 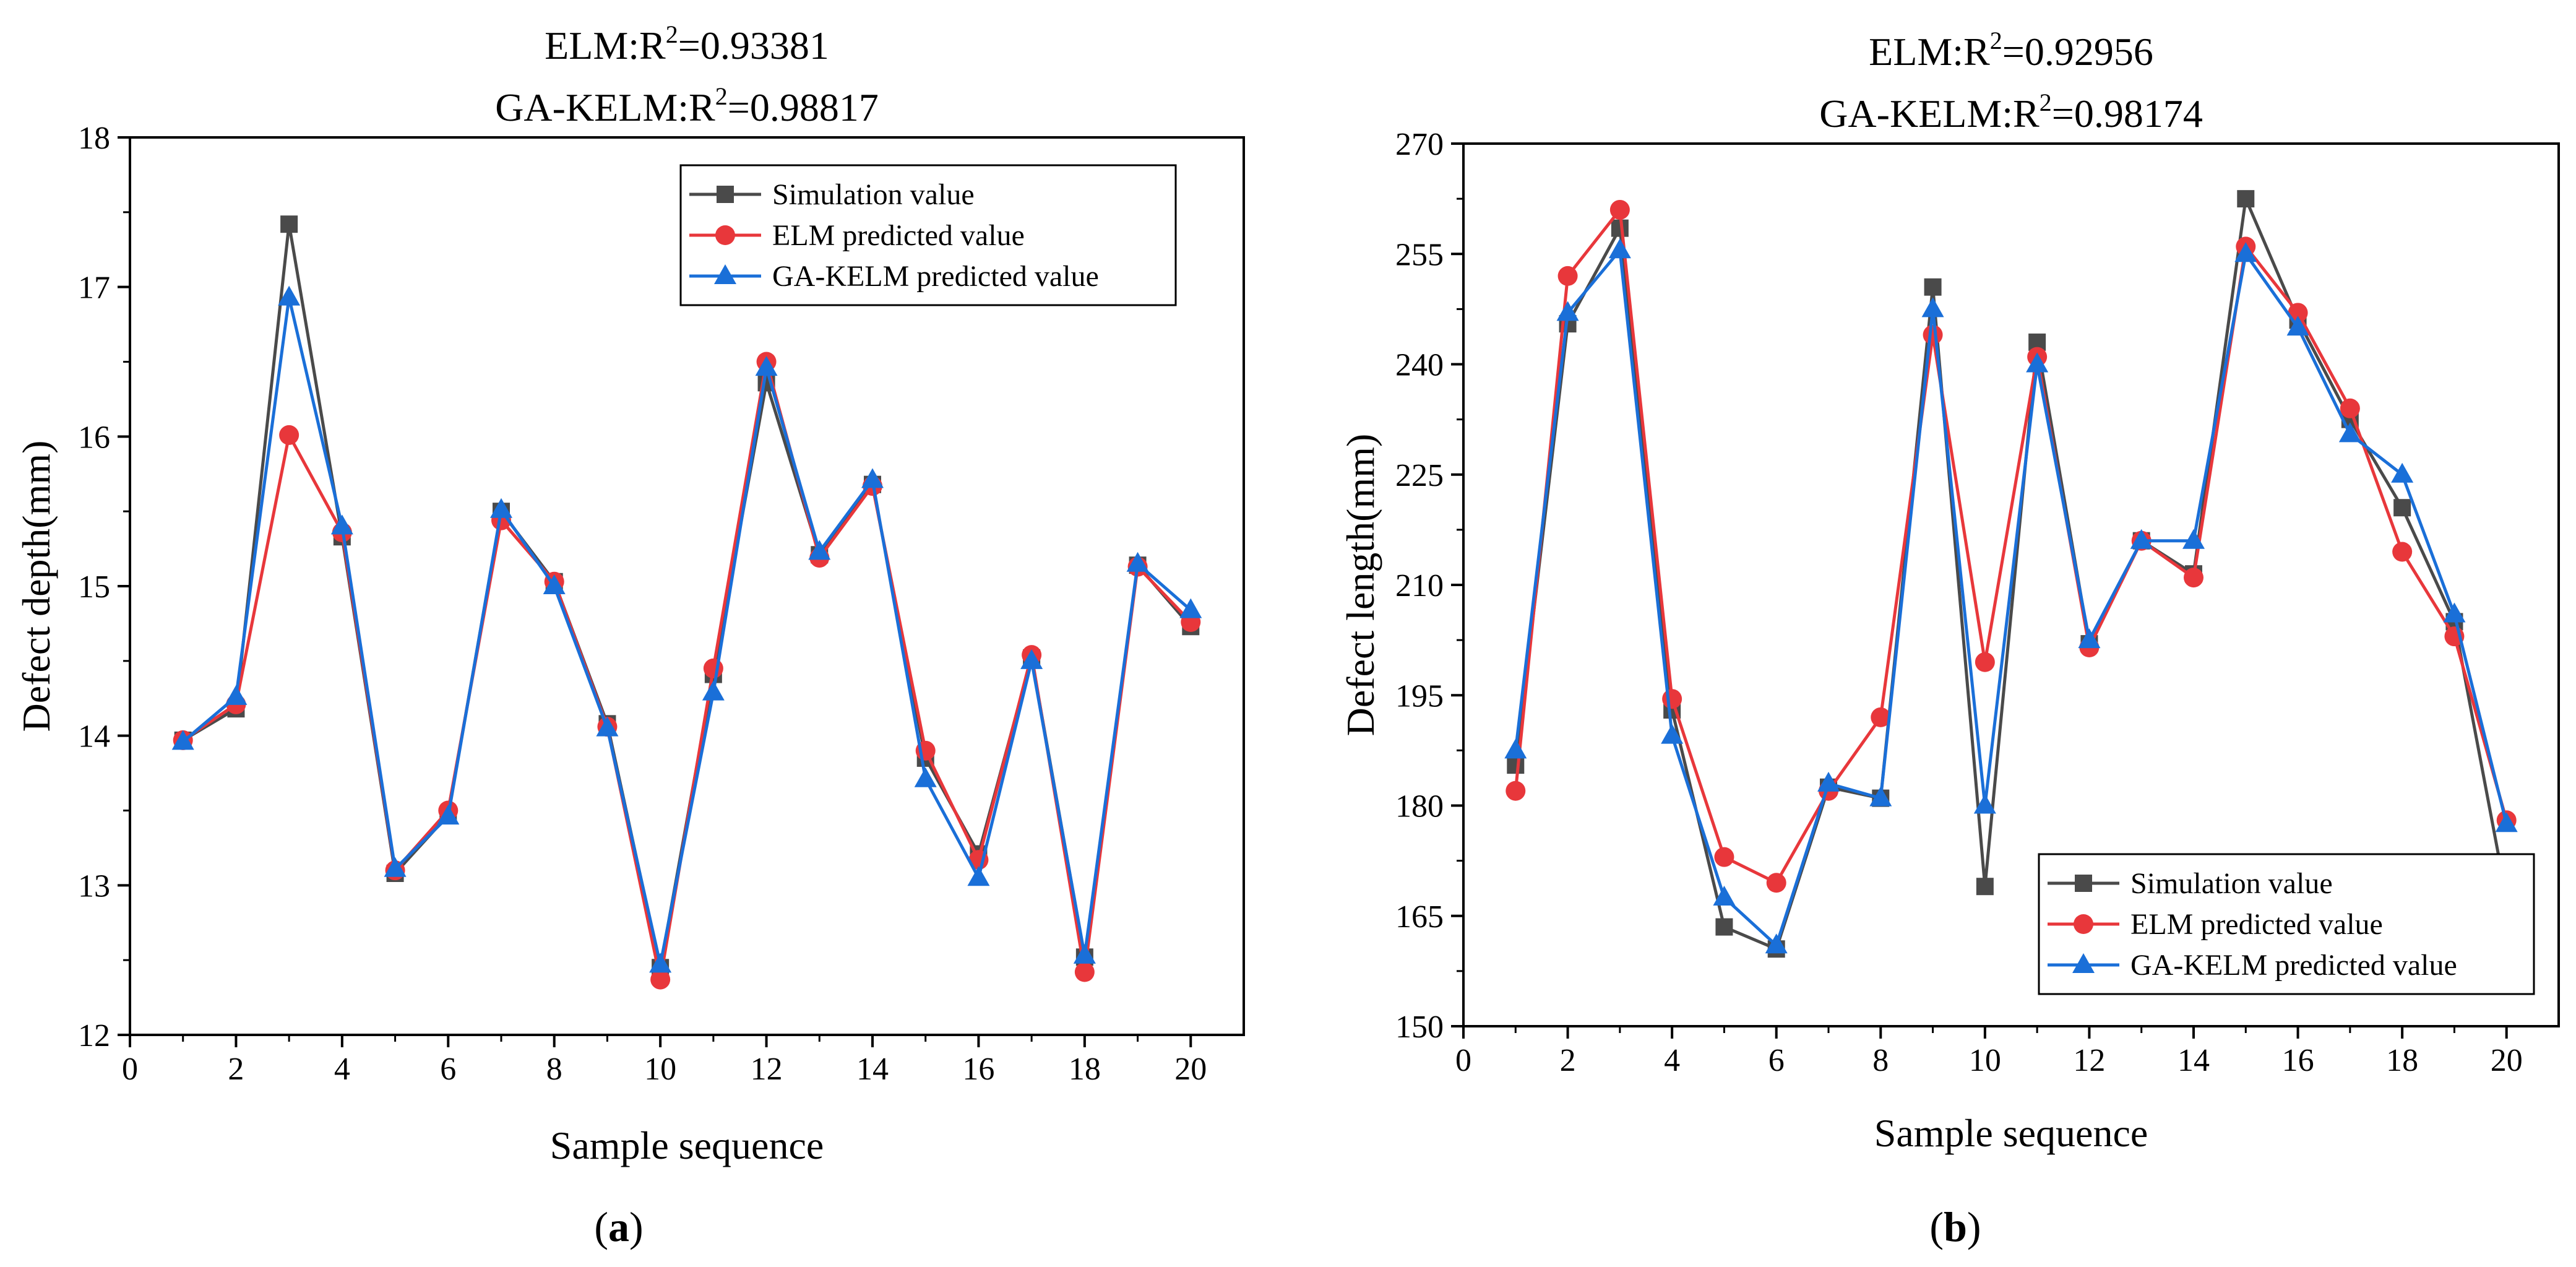 I want to click on x-tick-label: 4, so click(x=1672, y=1061).